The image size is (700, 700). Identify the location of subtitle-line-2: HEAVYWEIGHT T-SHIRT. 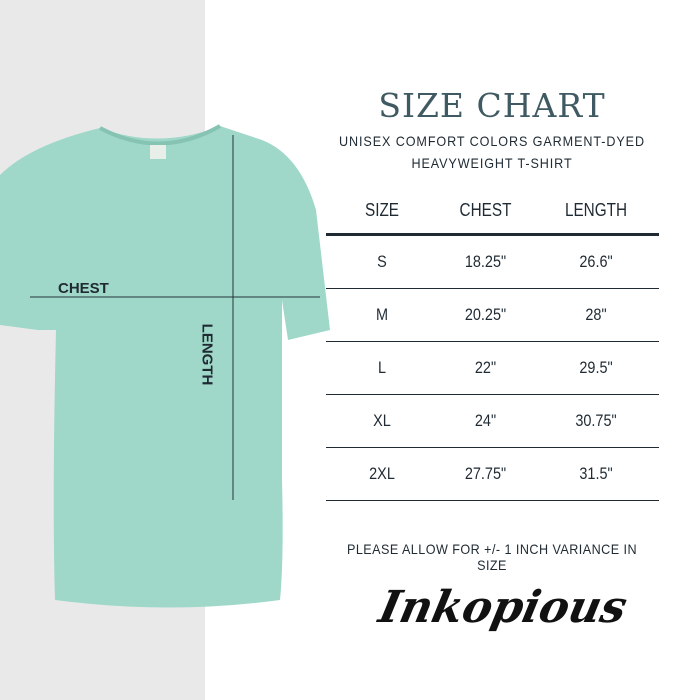
(492, 163).